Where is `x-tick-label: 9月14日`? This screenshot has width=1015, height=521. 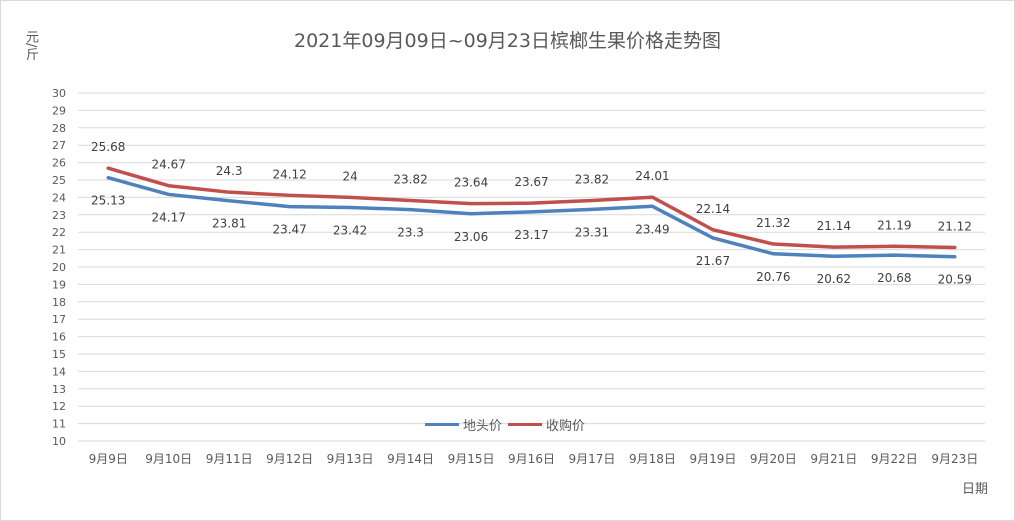
x-tick-label: 9月14日 is located at coordinates (410, 459).